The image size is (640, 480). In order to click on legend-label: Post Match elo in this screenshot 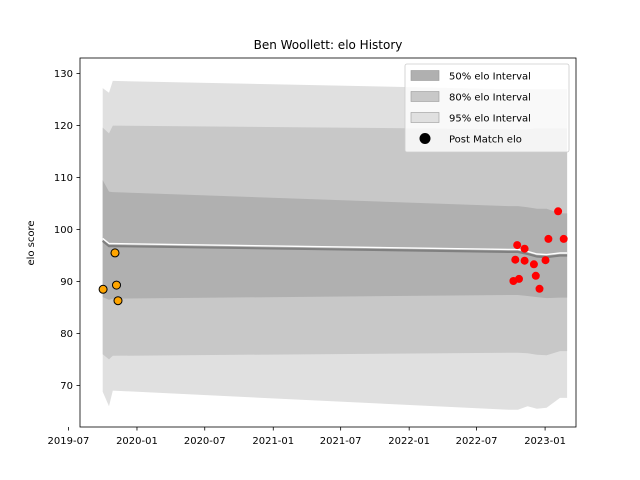, I will do `click(485, 140)`.